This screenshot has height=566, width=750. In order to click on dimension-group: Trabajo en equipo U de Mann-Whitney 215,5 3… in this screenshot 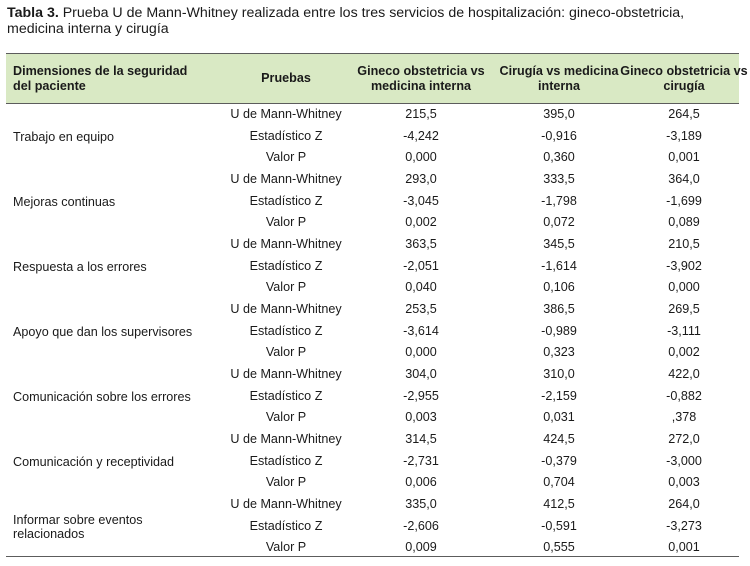, I will do `click(372, 136)`.